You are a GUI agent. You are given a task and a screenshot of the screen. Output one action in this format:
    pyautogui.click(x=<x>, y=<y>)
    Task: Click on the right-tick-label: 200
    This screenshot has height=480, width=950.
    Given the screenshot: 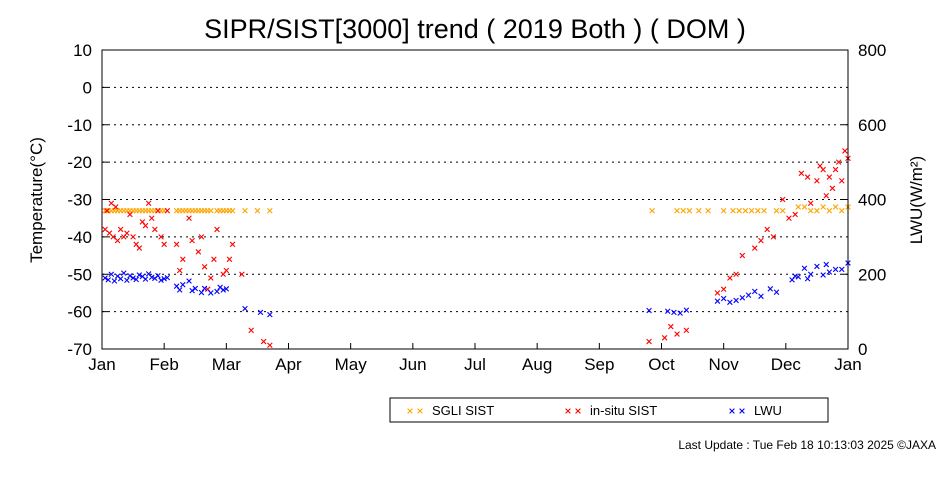 What is the action you would take?
    pyautogui.click(x=872, y=274)
    